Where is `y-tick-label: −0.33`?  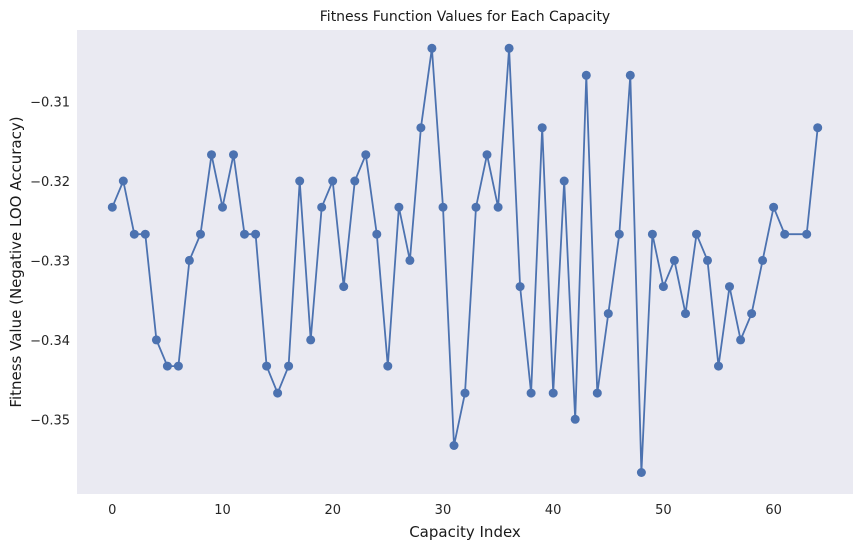 y-tick-label: −0.33 is located at coordinates (50, 261).